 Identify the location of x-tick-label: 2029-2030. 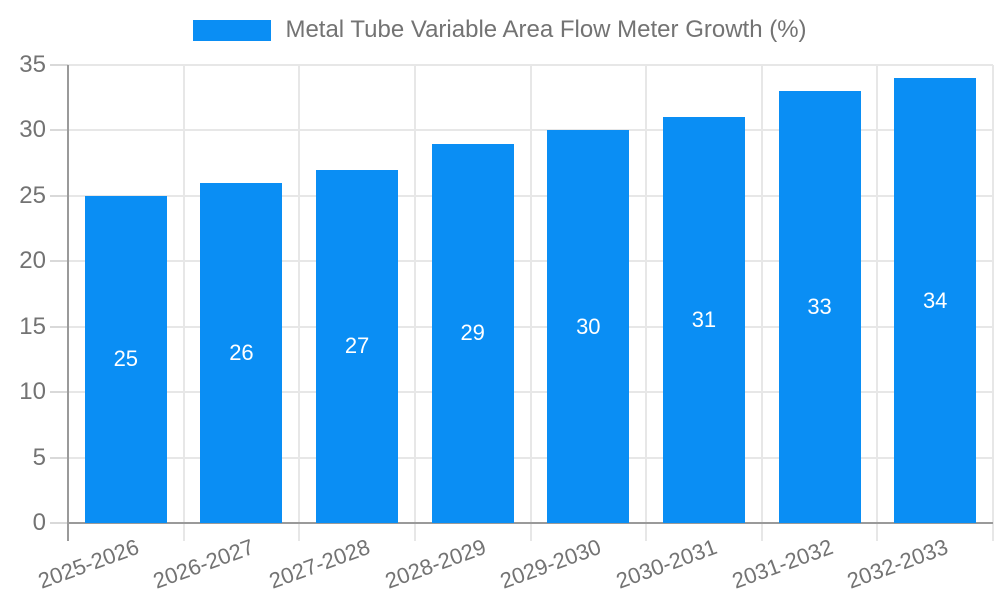
(551, 564).